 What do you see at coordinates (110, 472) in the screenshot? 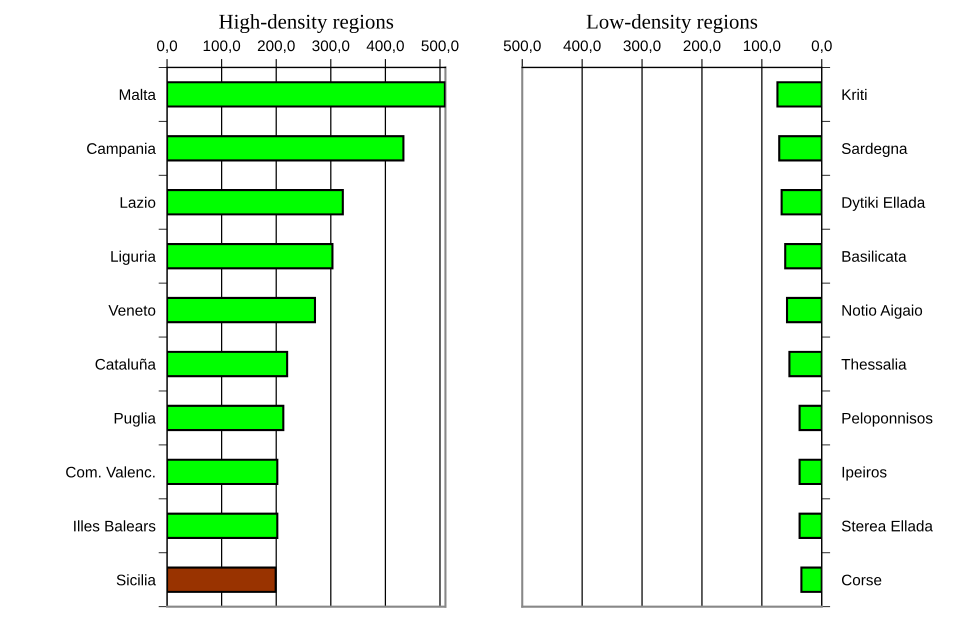
I see `y-tick-label: Com. Valenc.` at bounding box center [110, 472].